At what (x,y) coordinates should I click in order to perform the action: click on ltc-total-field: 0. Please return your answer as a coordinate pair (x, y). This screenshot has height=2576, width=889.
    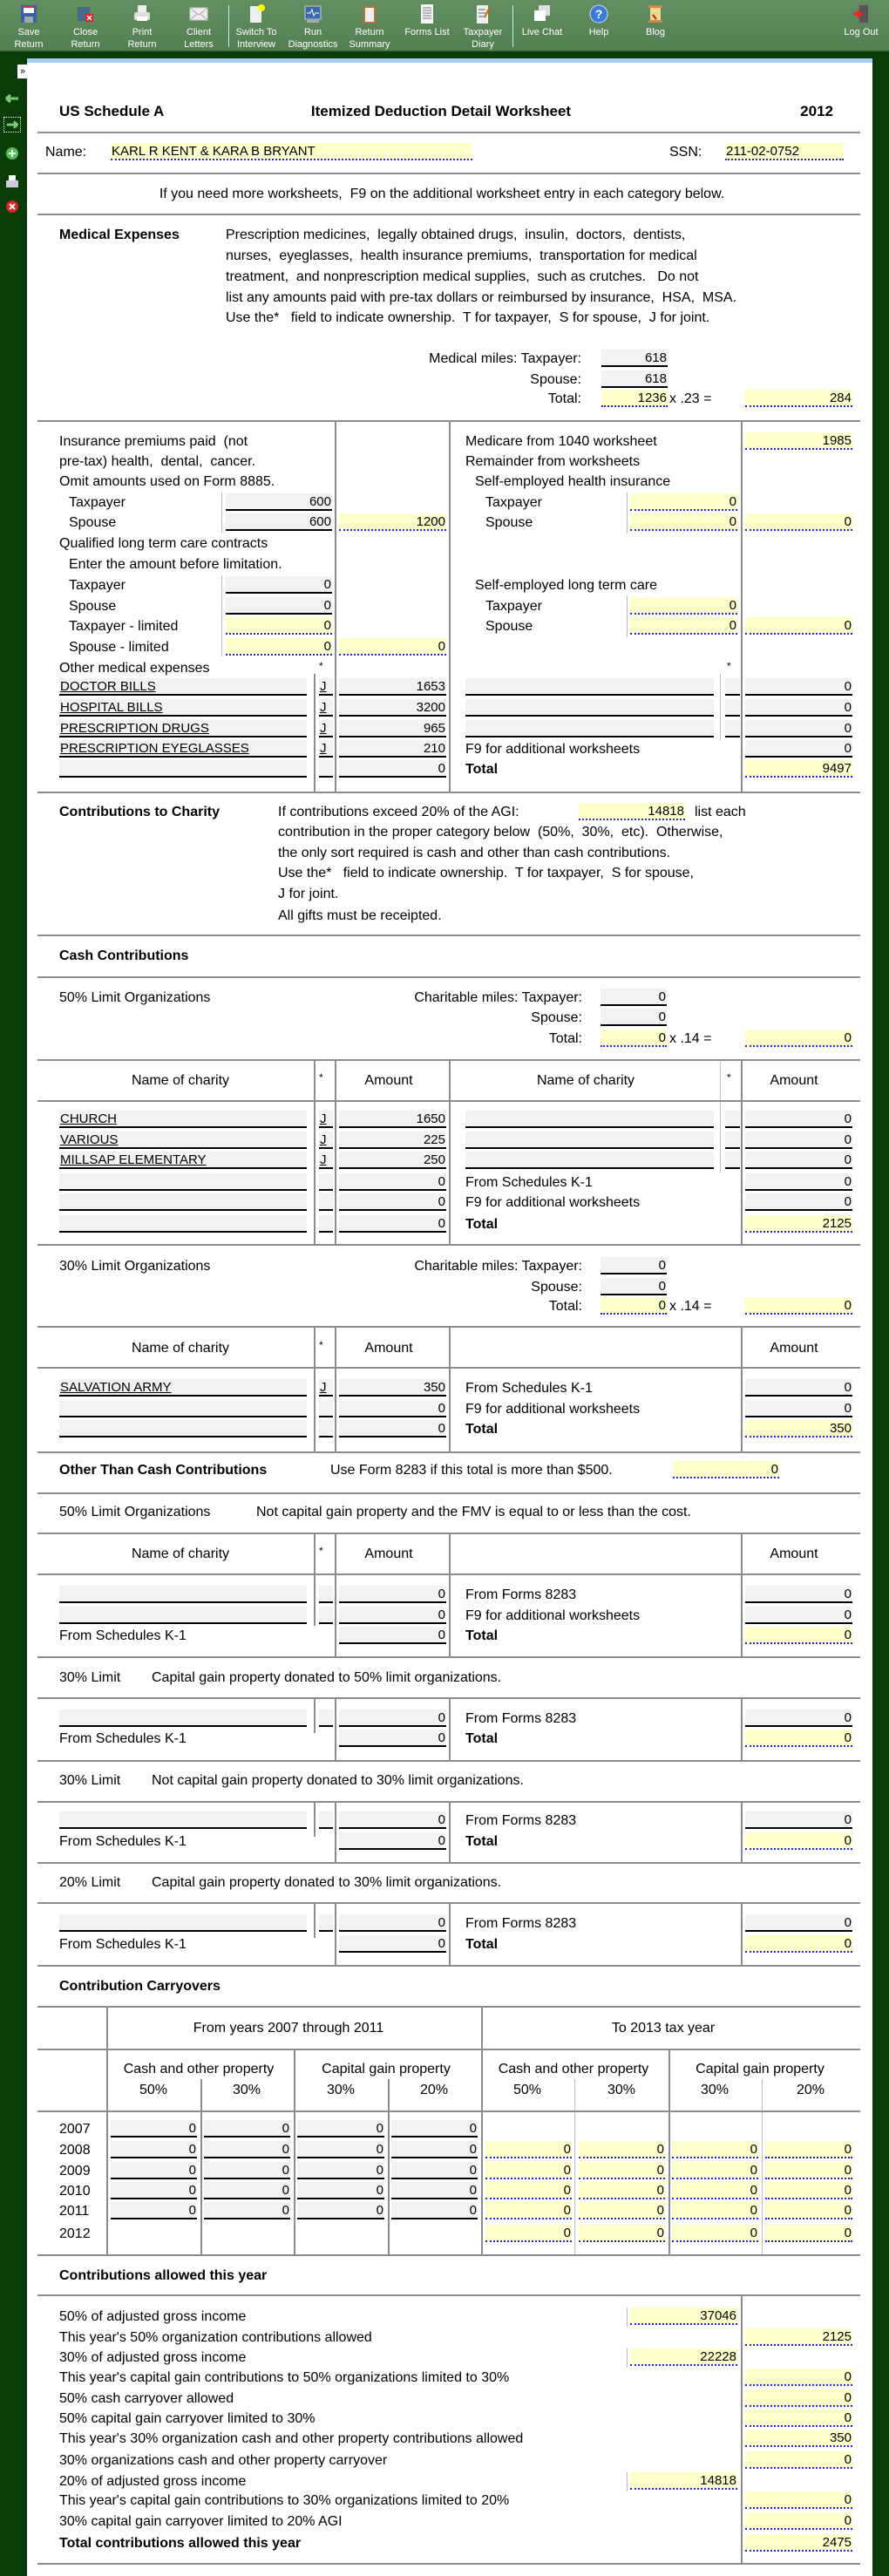
    Looking at the image, I should click on (393, 647).